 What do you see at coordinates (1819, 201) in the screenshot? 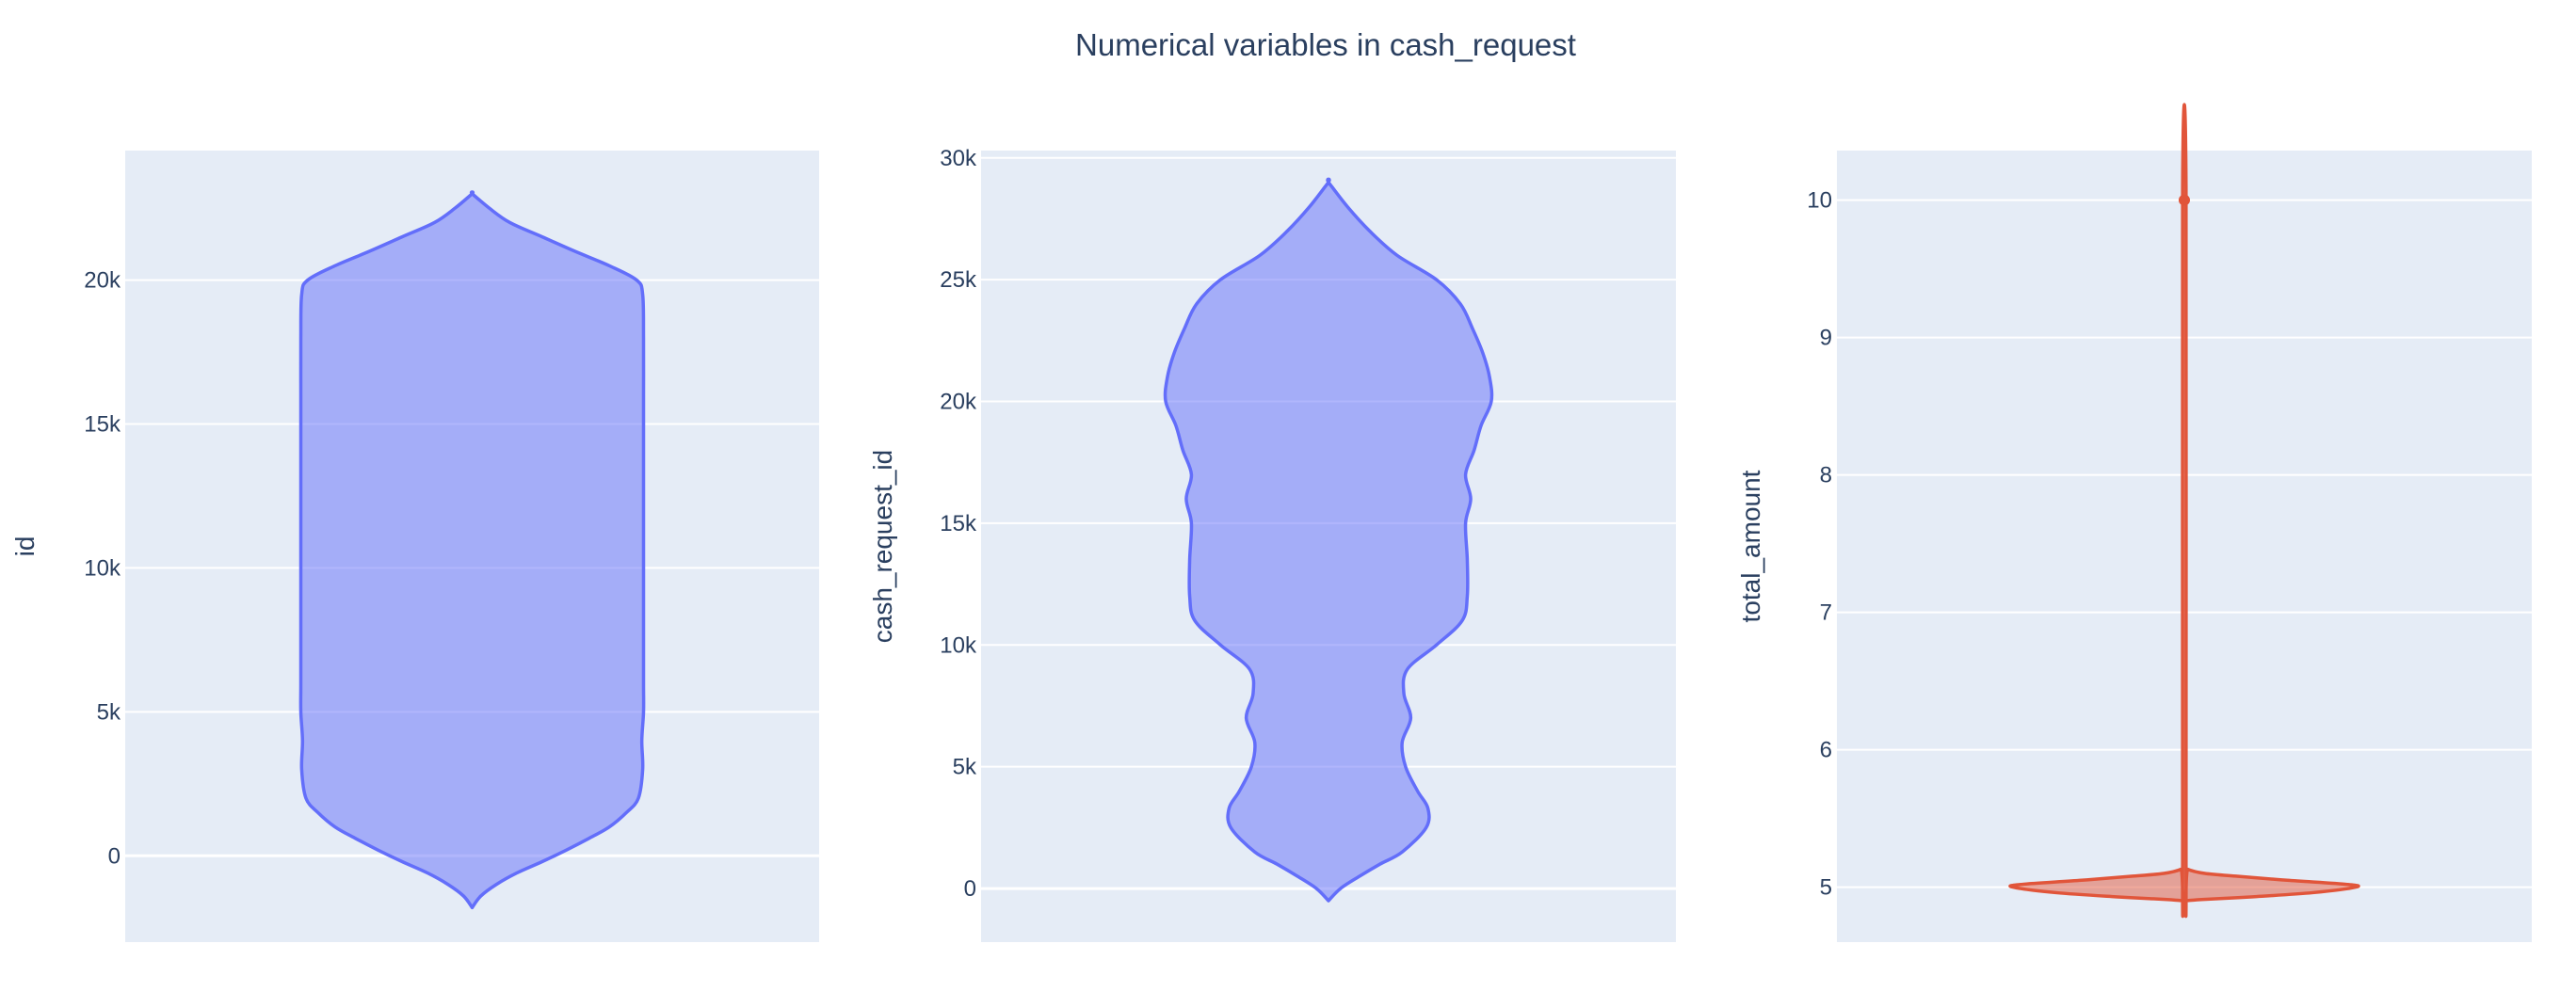
I see `y-tick-label: 10` at bounding box center [1819, 201].